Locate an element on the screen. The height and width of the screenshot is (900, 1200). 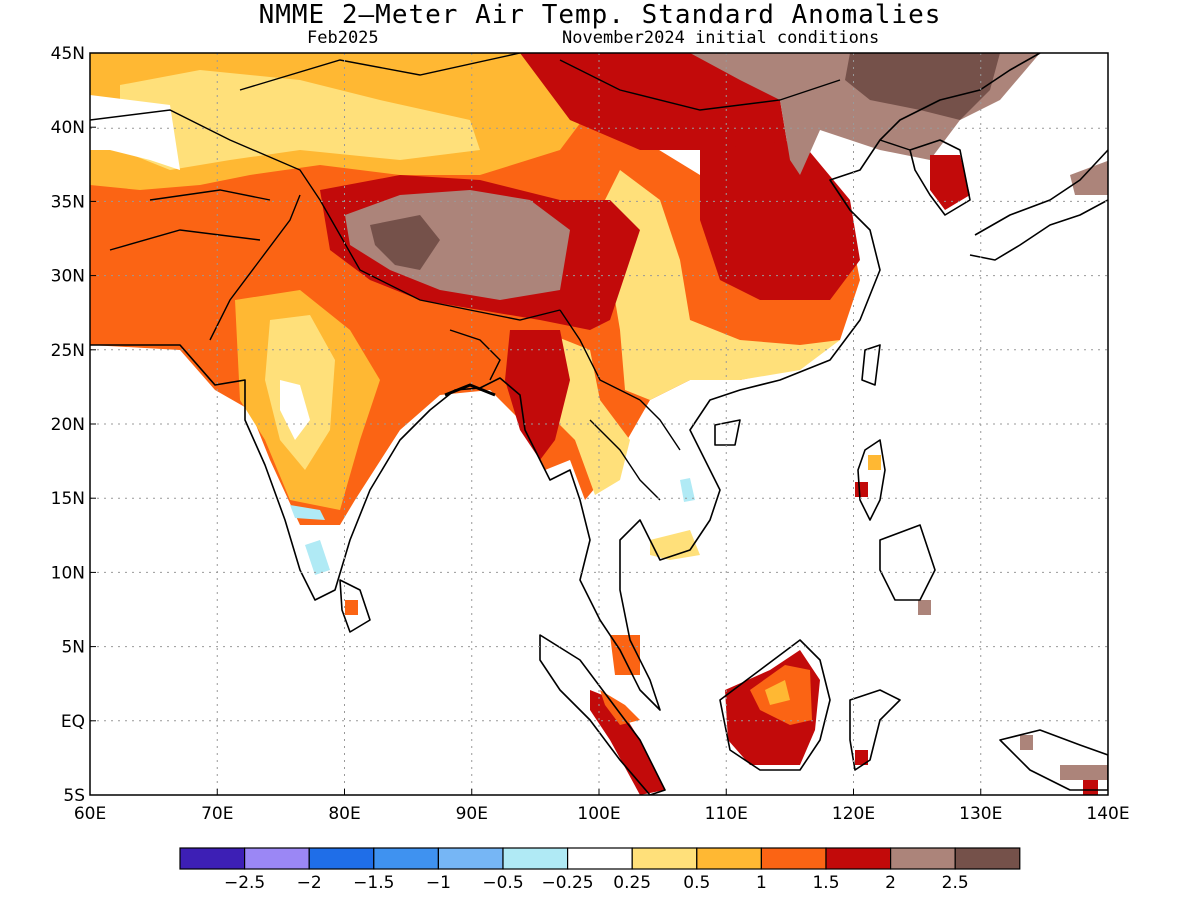
y-tick-label: 45N is located at coordinates (68, 54).